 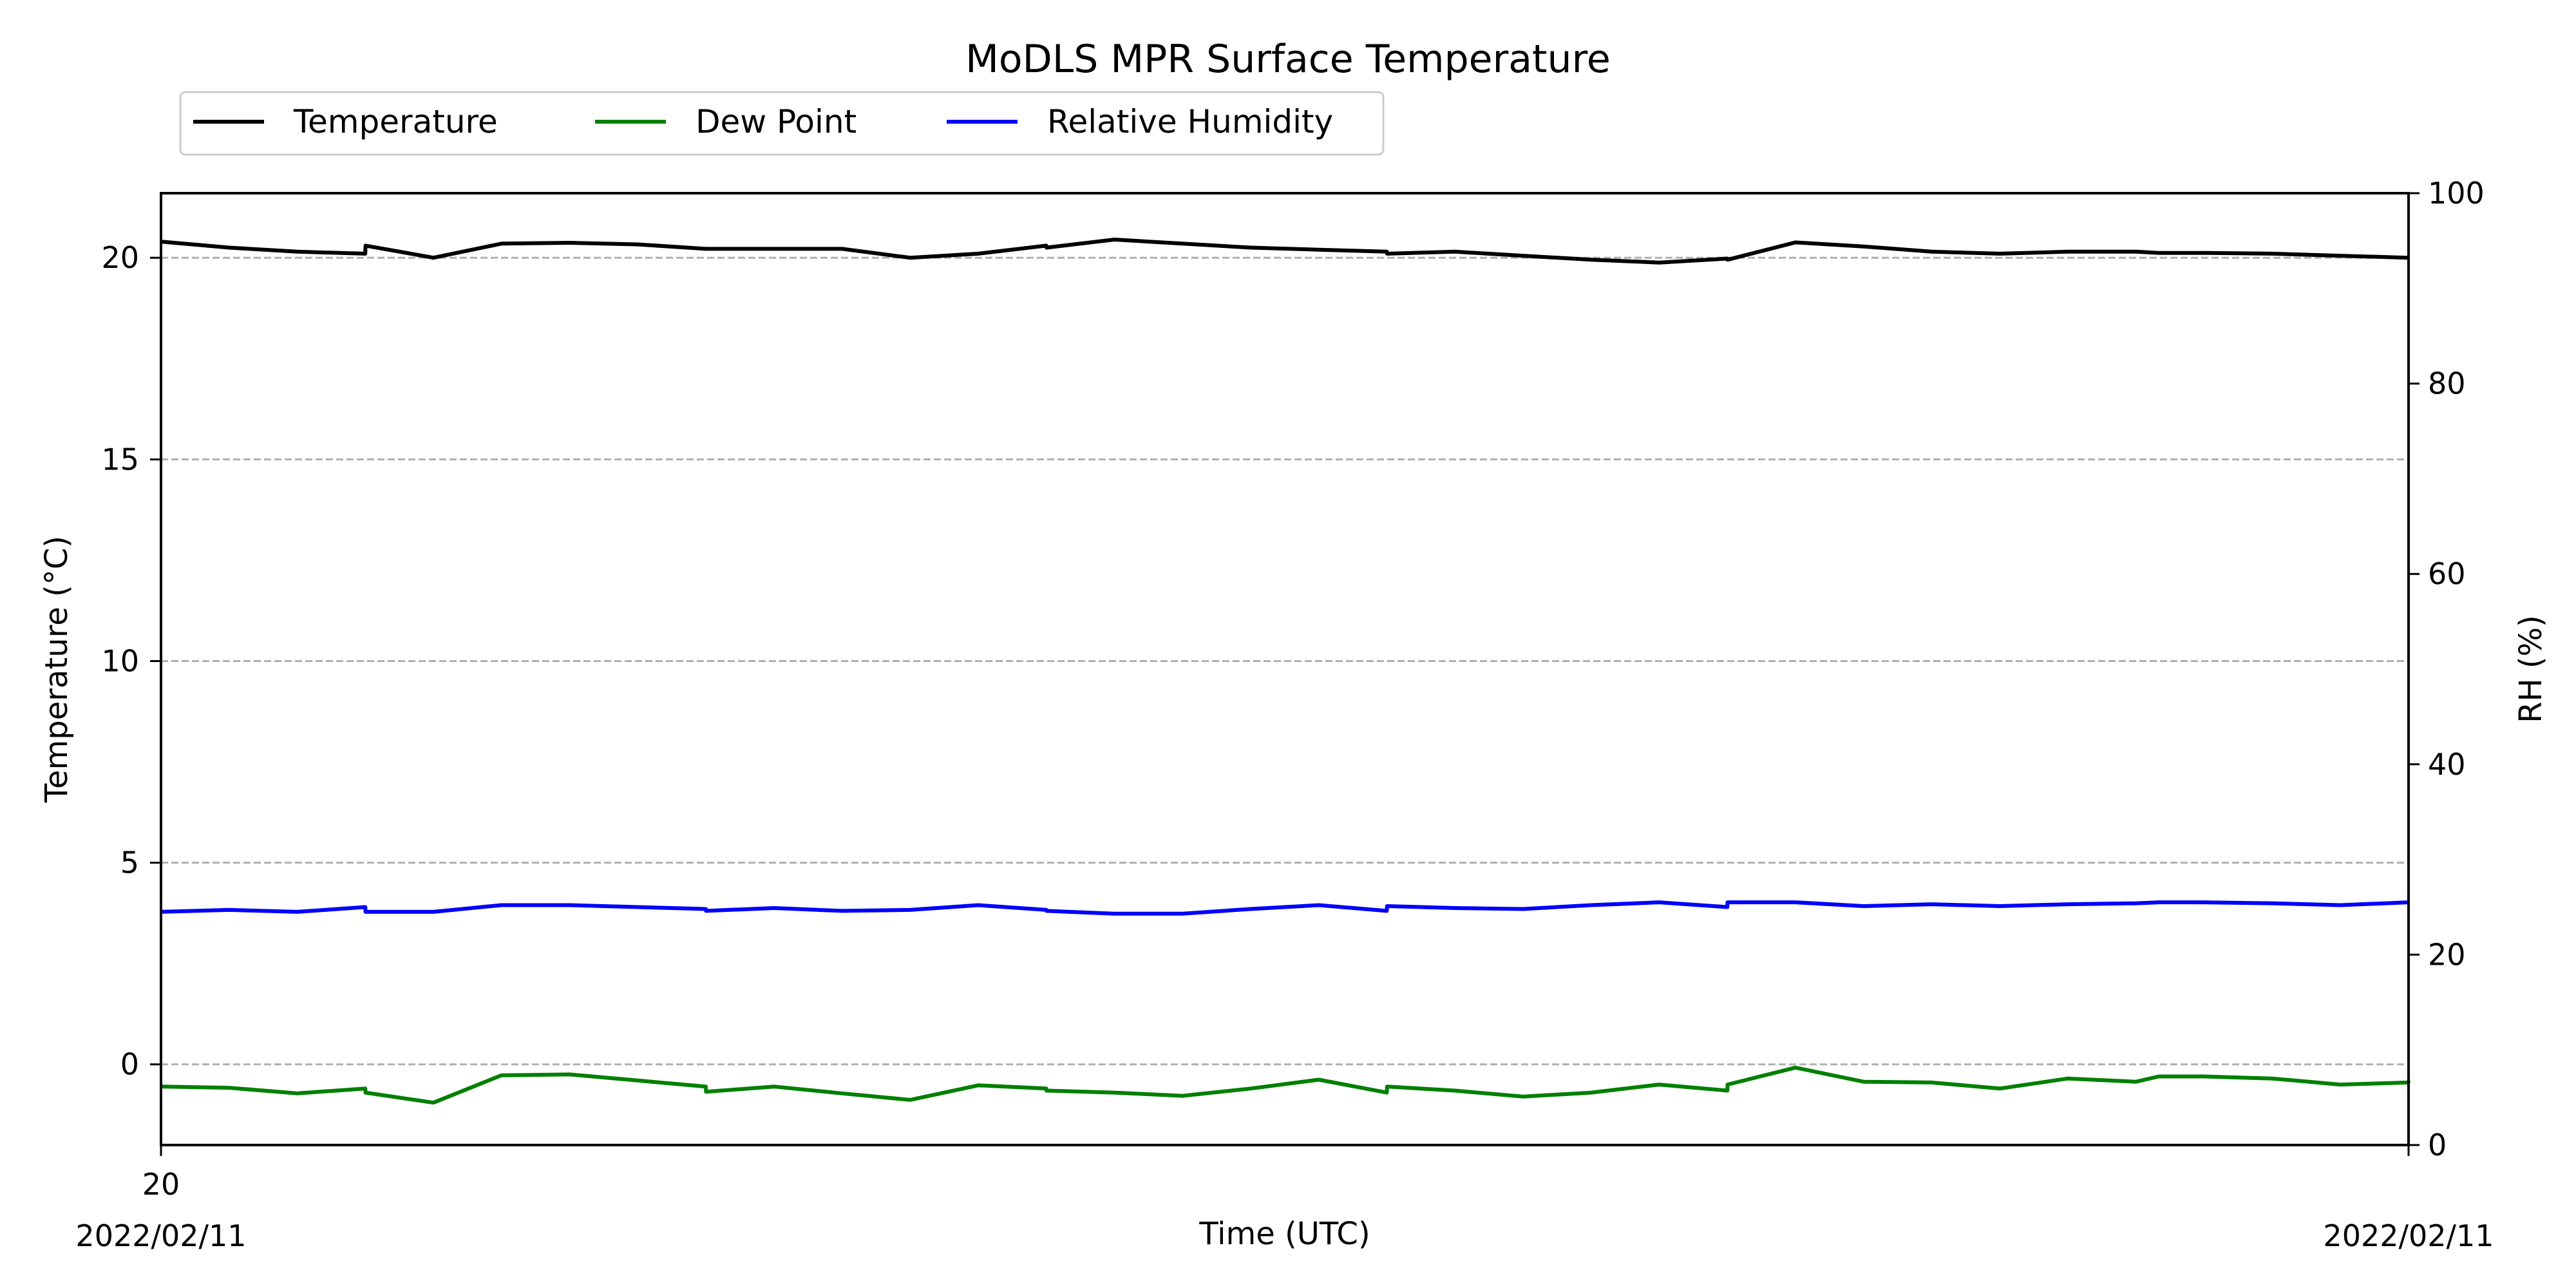 What do you see at coordinates (1284, 1234) in the screenshot?
I see `x-axis-label: Time (UTC)` at bounding box center [1284, 1234].